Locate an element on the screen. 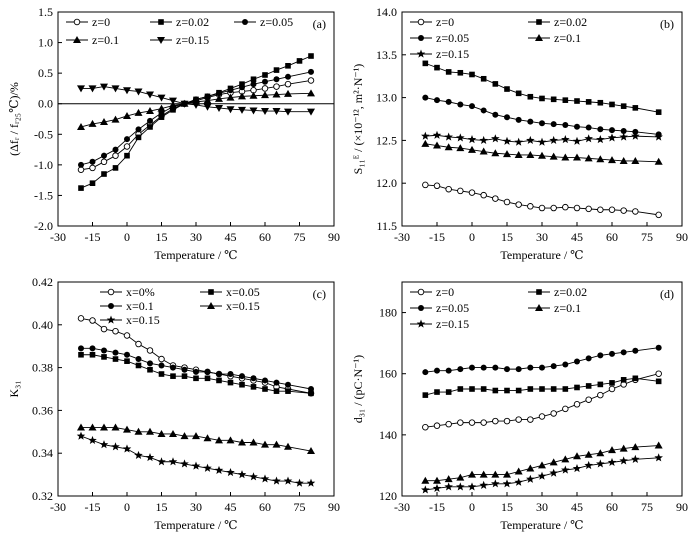 Image resolution: width=700 pixels, height=538 pixels. legend-label: z=0.15 is located at coordinates (192, 40).